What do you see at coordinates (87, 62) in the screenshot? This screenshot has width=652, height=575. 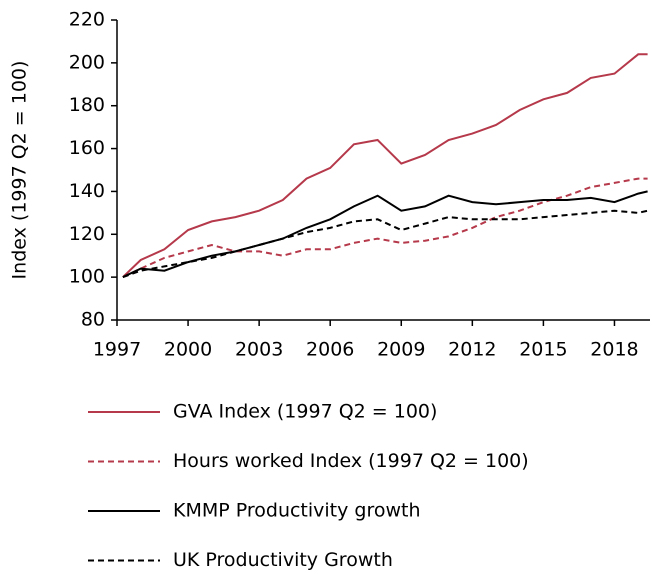 I see `y-tick-label: 200` at bounding box center [87, 62].